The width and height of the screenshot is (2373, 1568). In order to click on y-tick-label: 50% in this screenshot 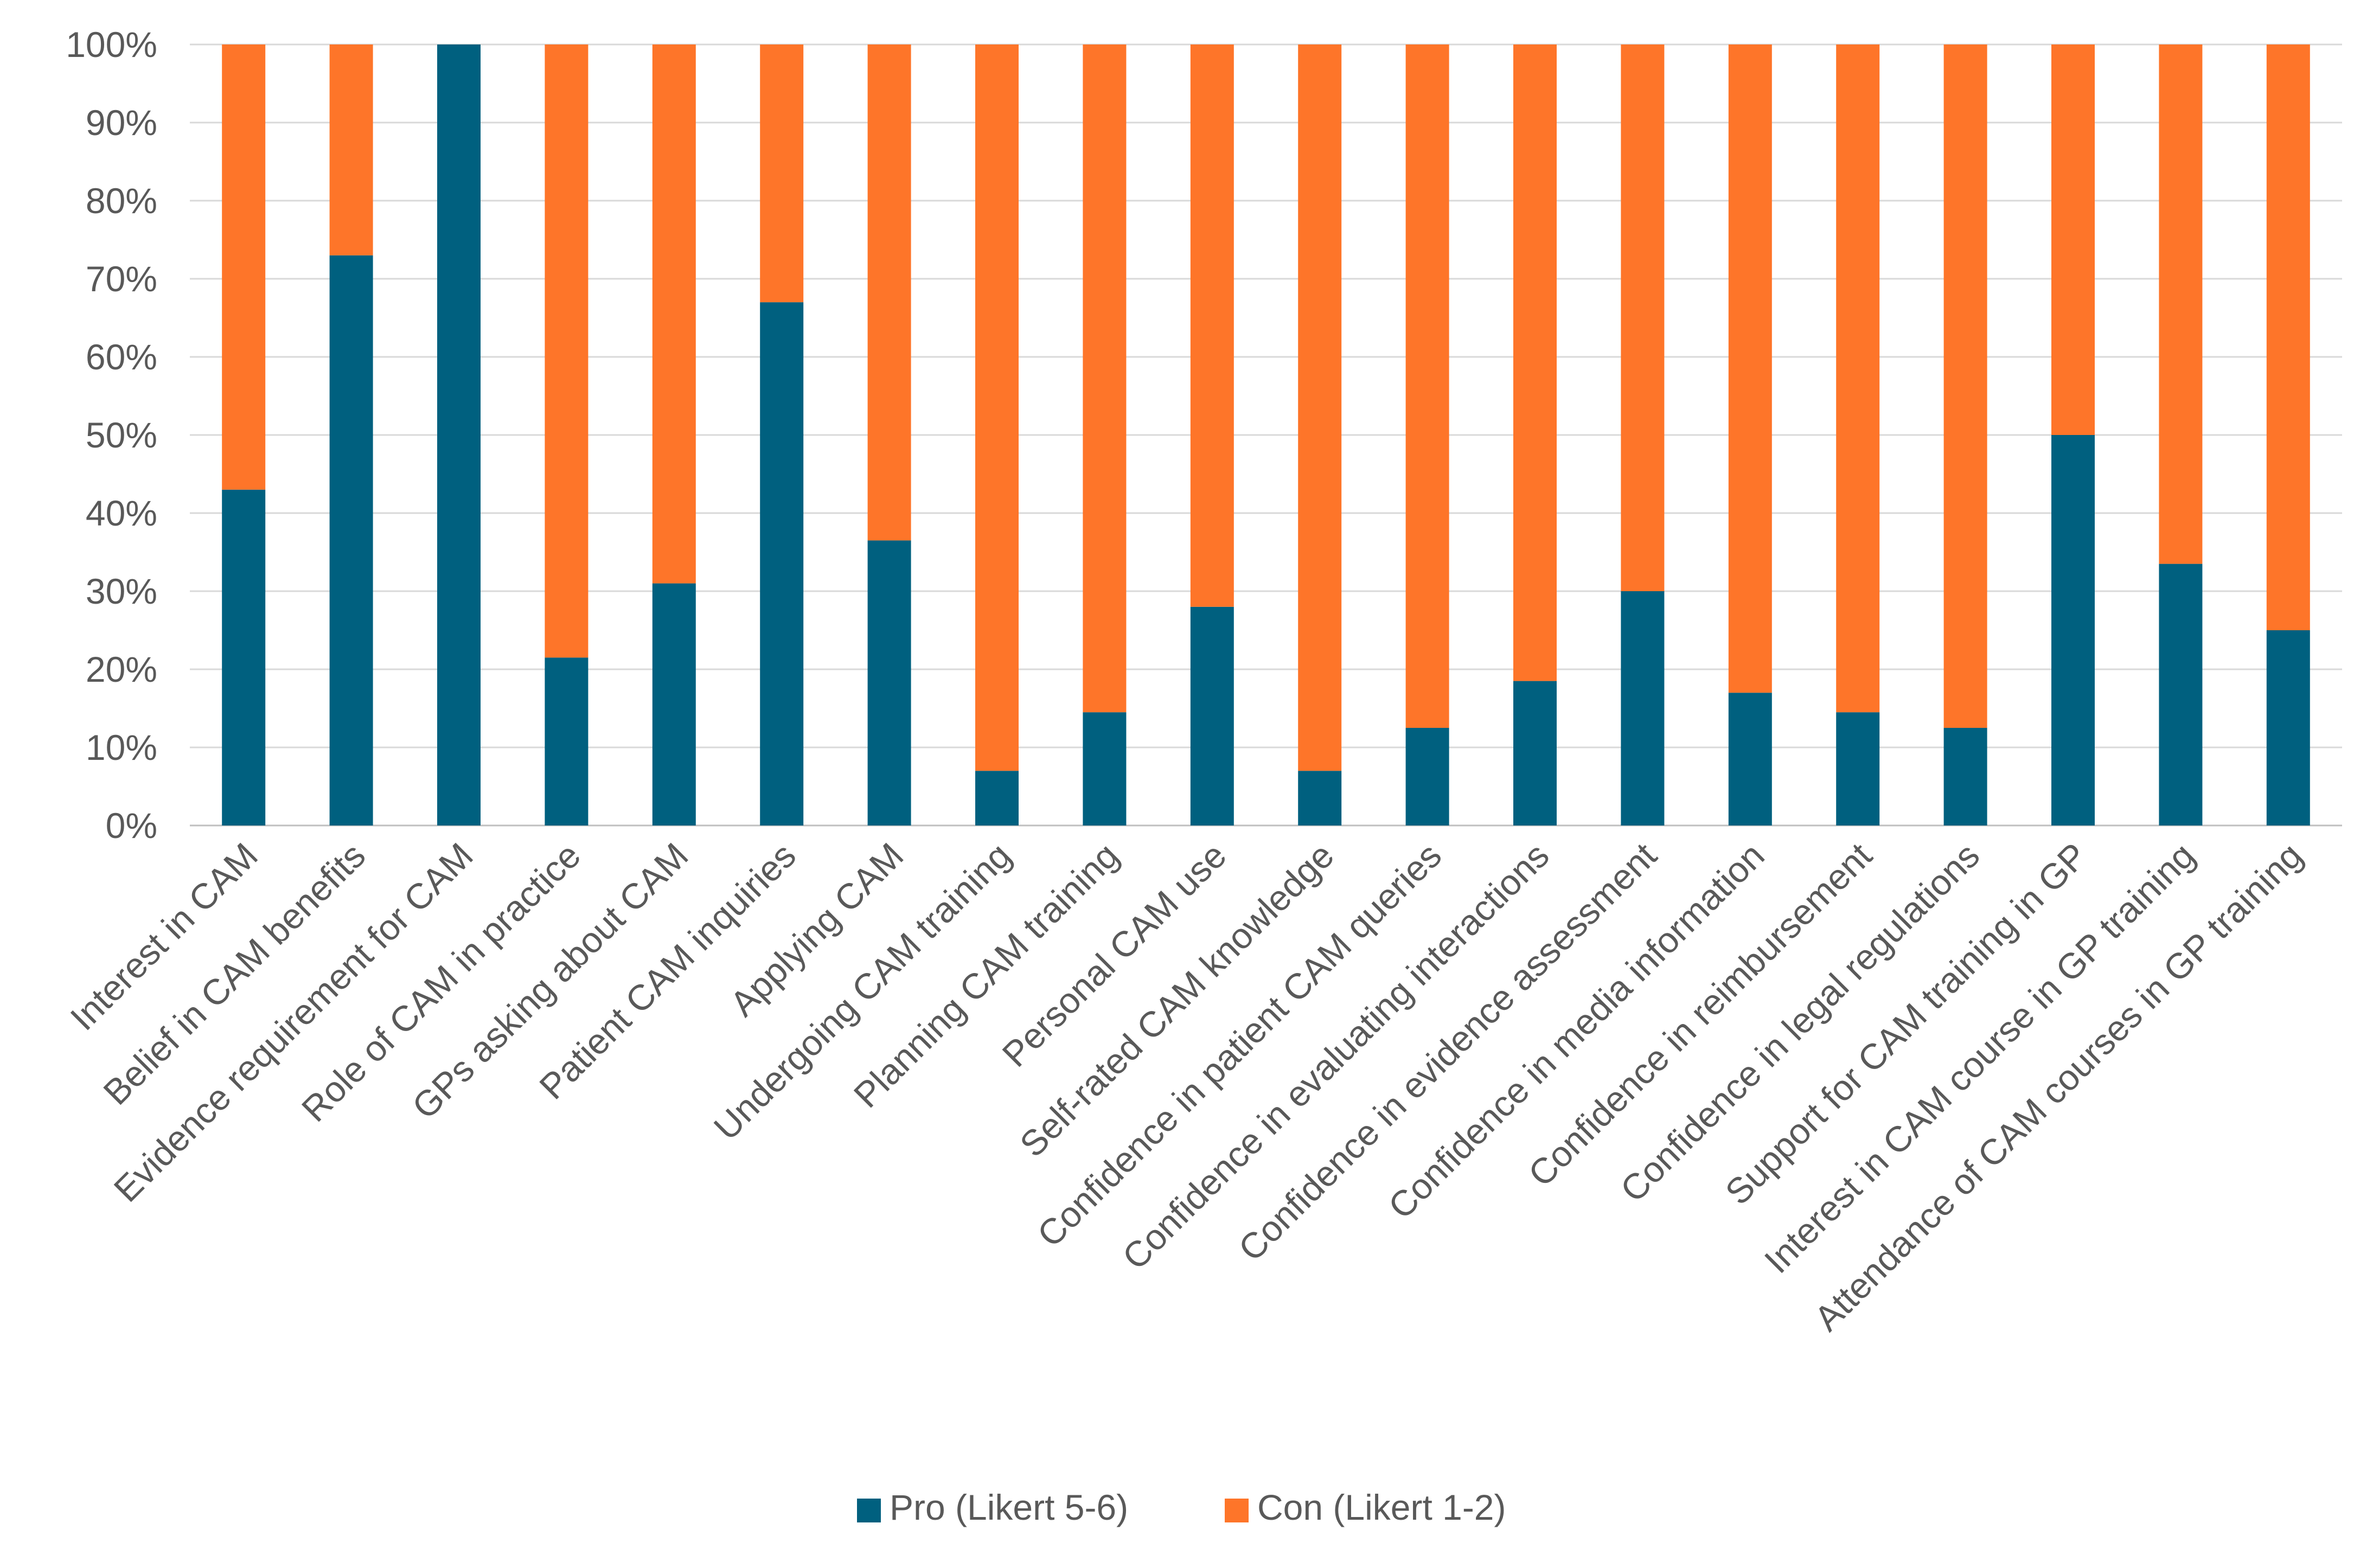, I will do `click(121, 435)`.